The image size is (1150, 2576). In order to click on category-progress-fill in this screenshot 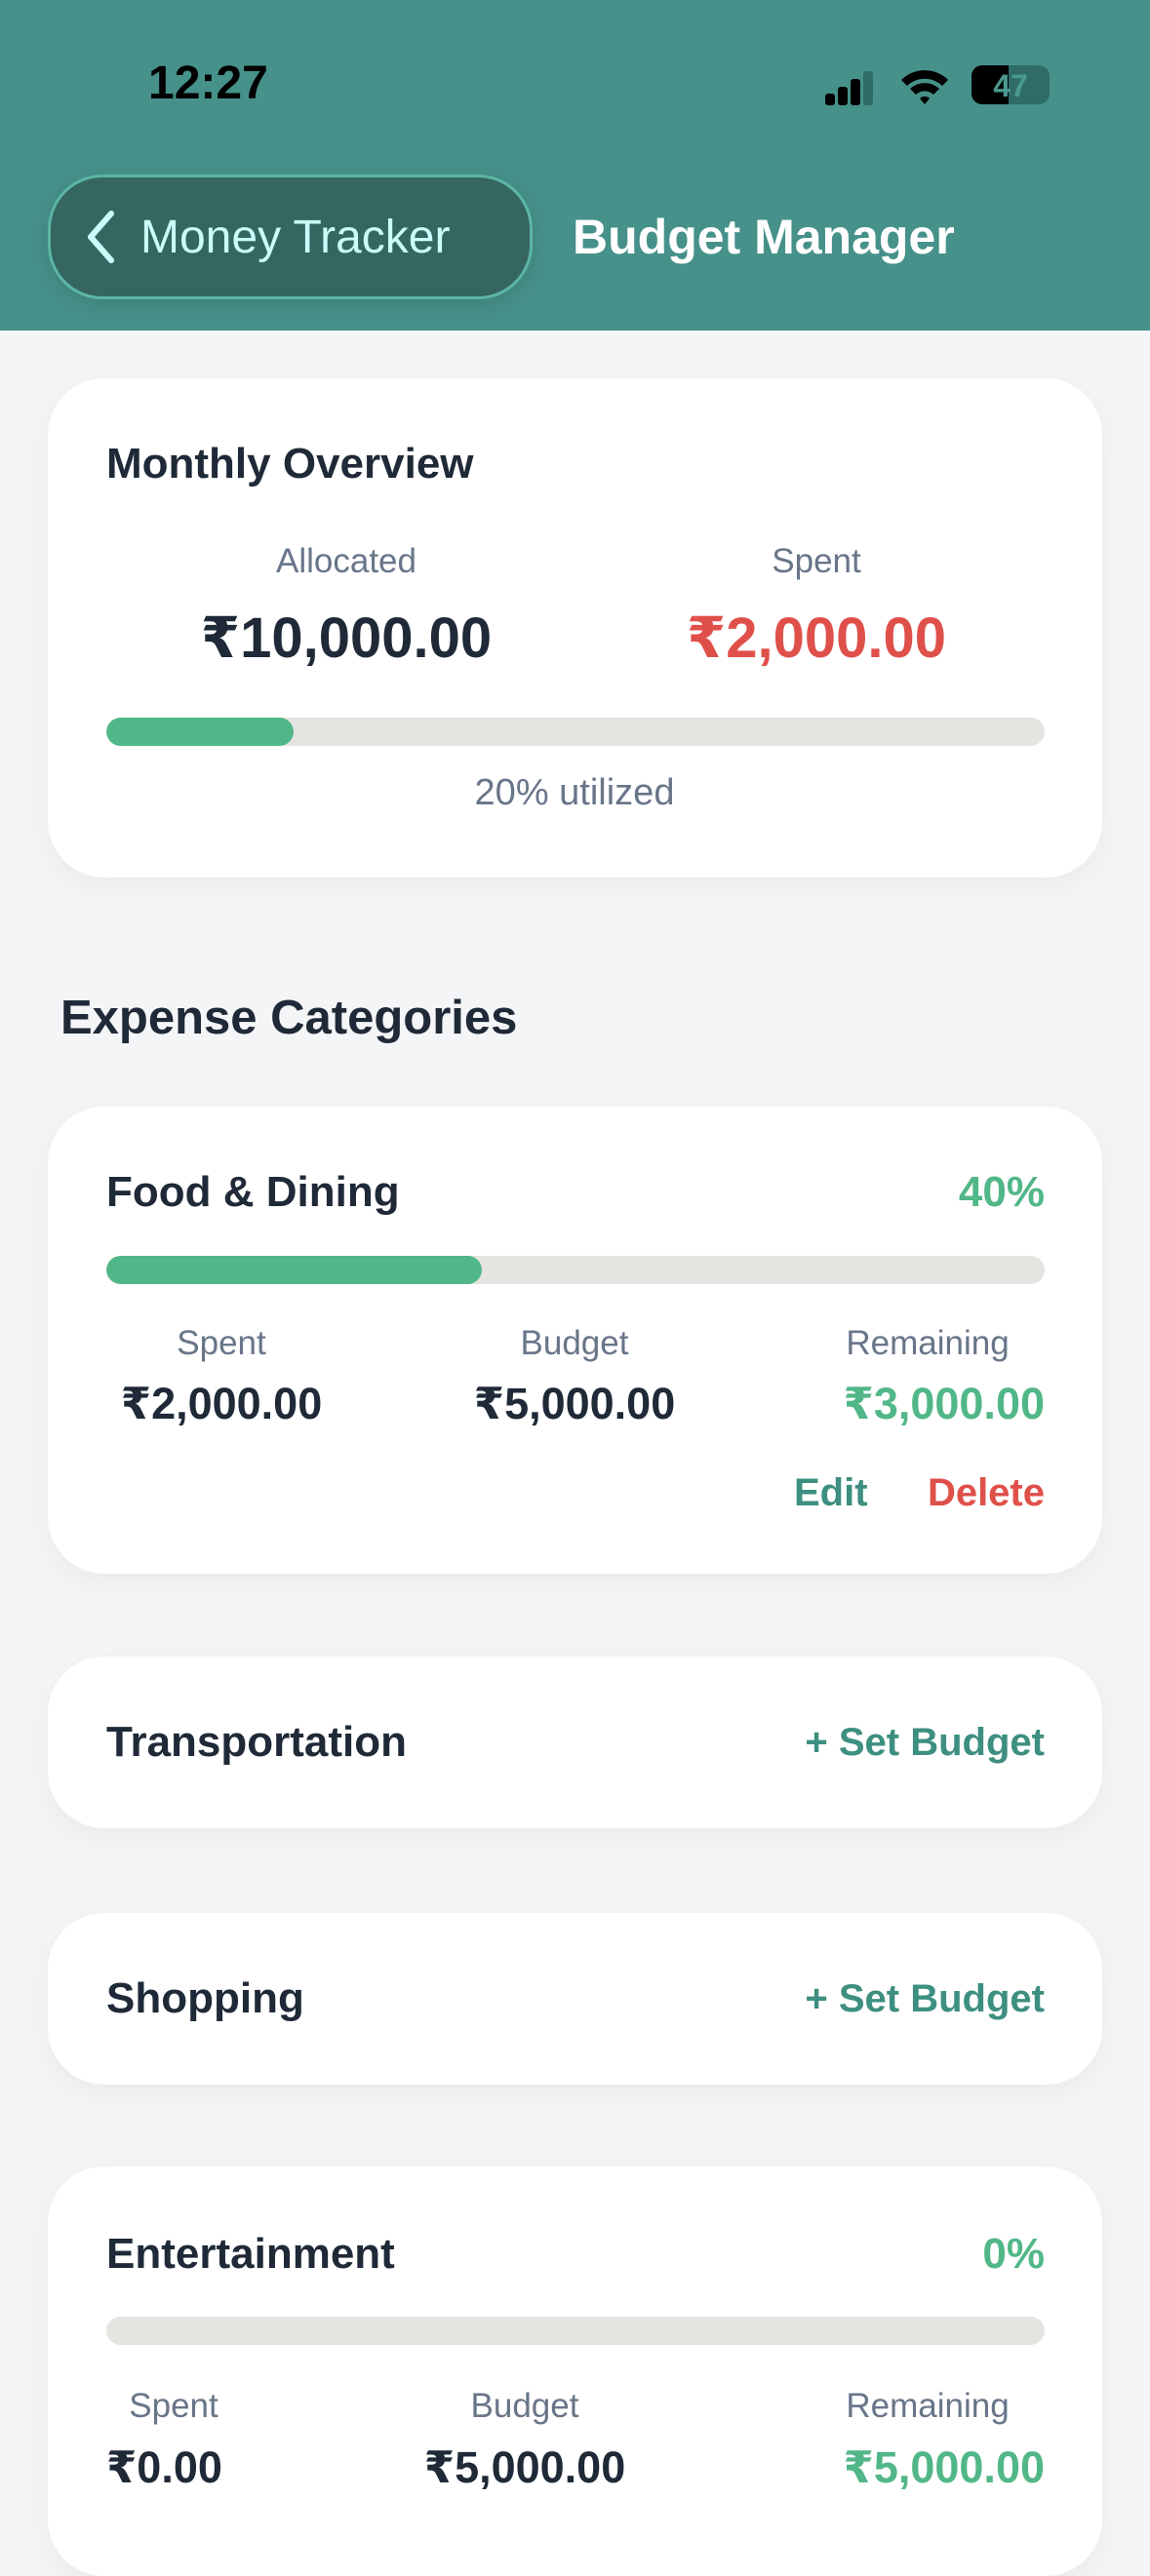, I will do `click(294, 1270)`.